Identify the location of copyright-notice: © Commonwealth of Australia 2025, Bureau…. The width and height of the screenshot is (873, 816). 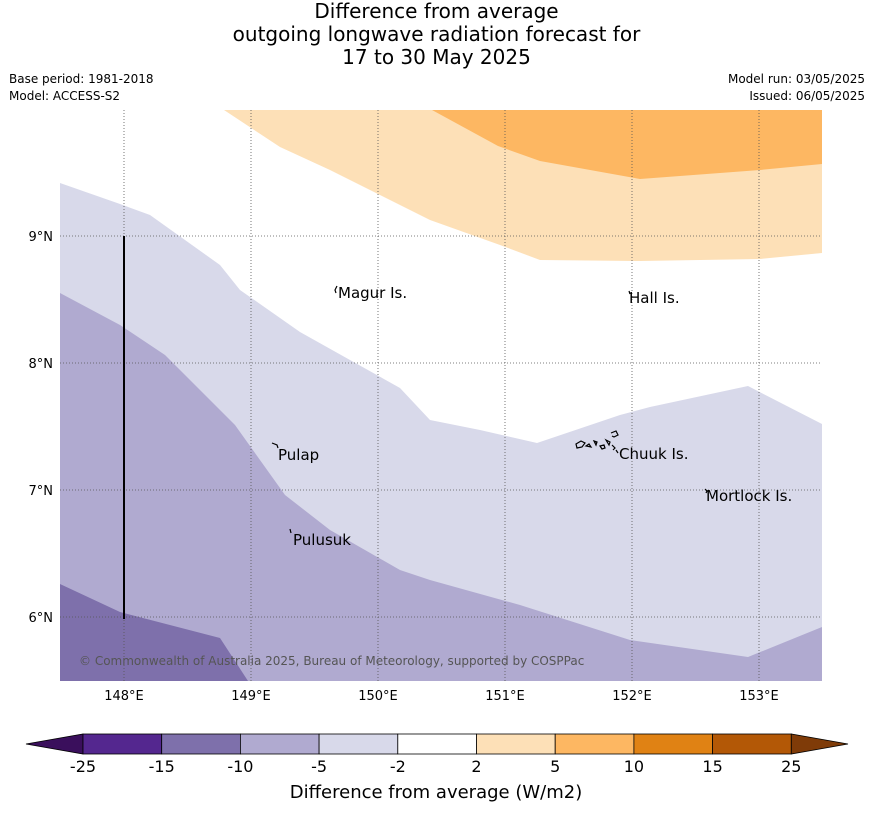
(331, 661).